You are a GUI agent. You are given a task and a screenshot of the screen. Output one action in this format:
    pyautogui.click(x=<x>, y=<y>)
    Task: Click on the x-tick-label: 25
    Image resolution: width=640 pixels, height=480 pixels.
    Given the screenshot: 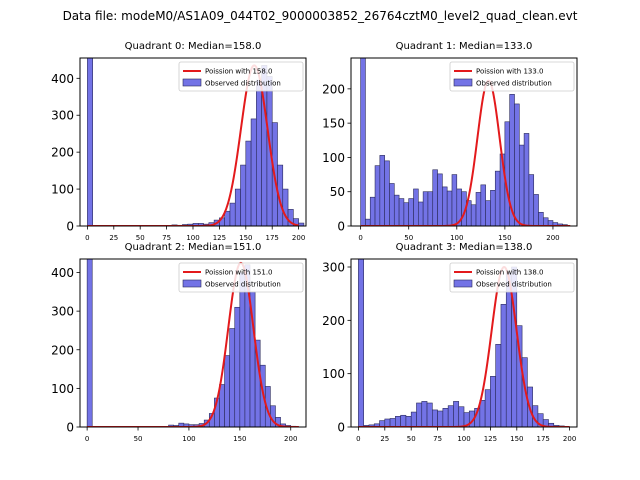 What is the action you would take?
    pyautogui.click(x=384, y=439)
    